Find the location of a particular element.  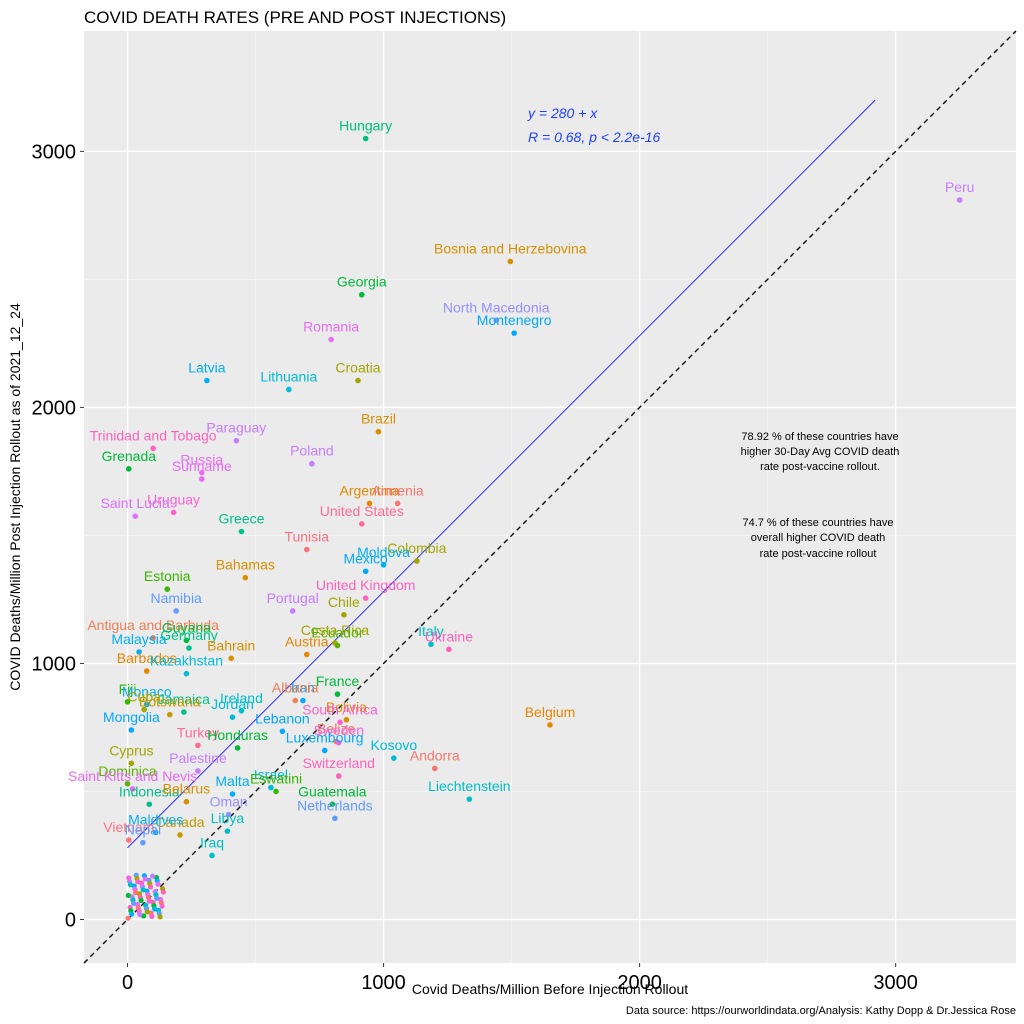

point-label: Poland is located at coordinates (312, 451).